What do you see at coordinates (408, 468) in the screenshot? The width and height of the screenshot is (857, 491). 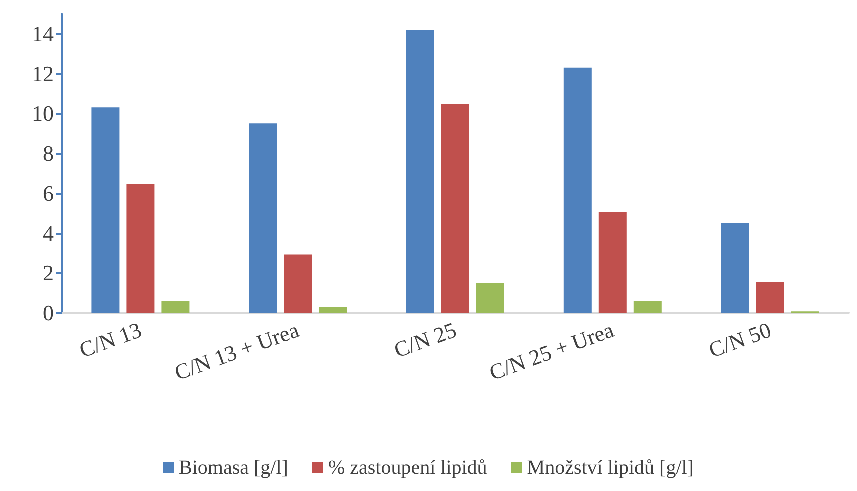 I see `legend-label: % zastoupení lipidů` at bounding box center [408, 468].